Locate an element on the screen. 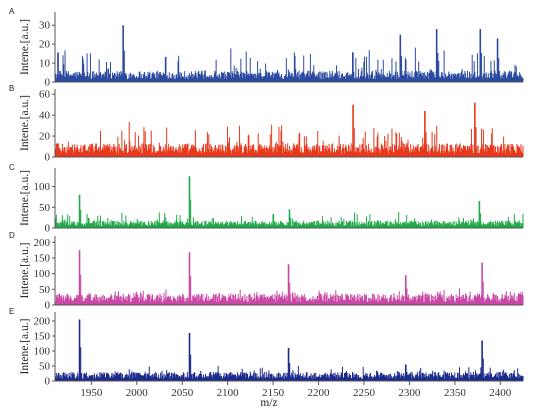 This screenshot has height=413, width=537. y-tick-label: 40 is located at coordinates (45, 116).